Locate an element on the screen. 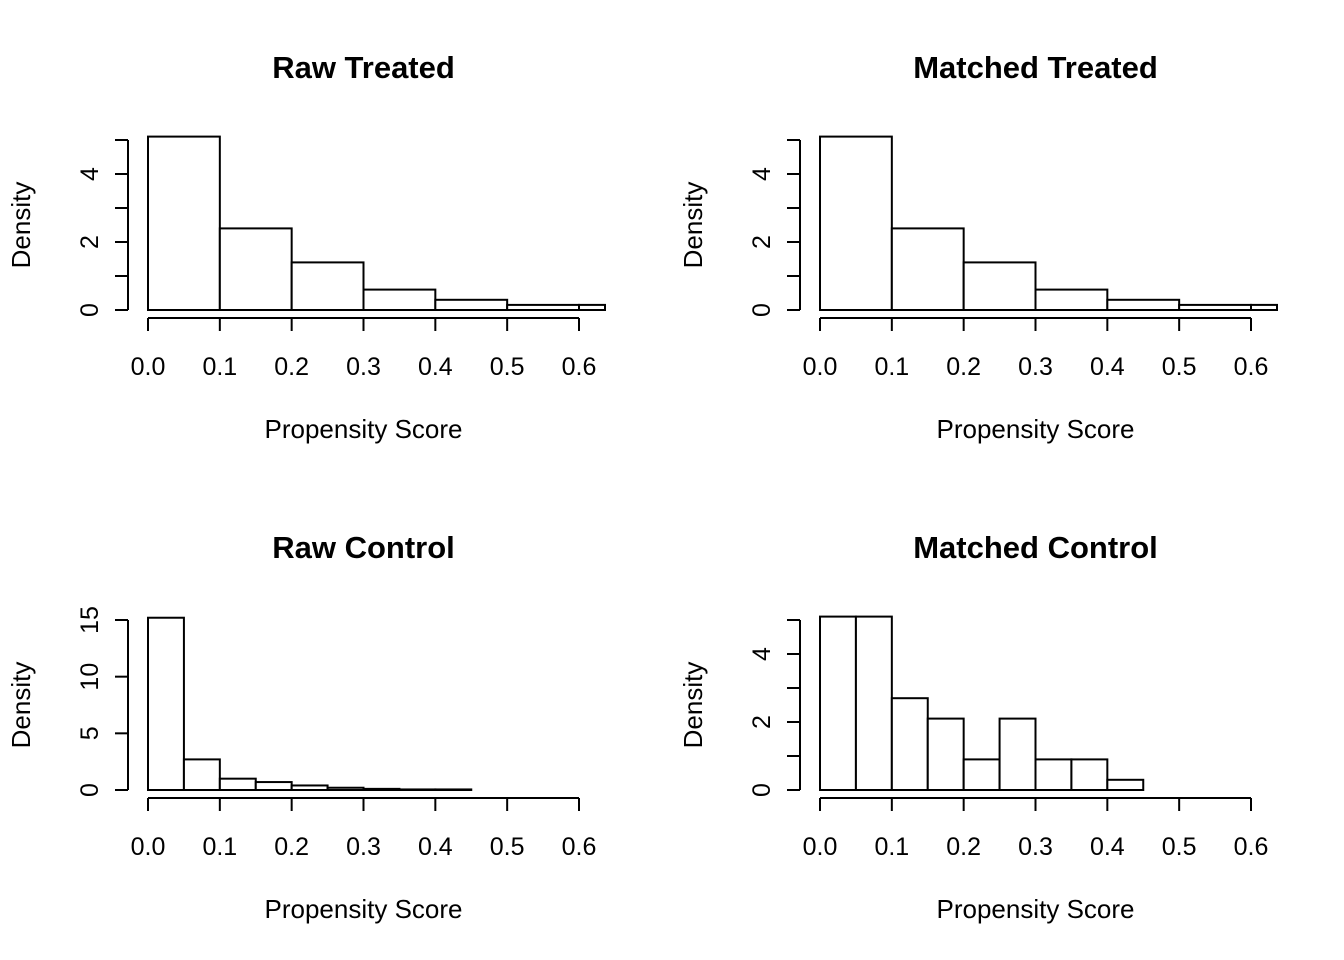 The image size is (1344, 960). panel-title: Raw Treated is located at coordinates (363, 67).